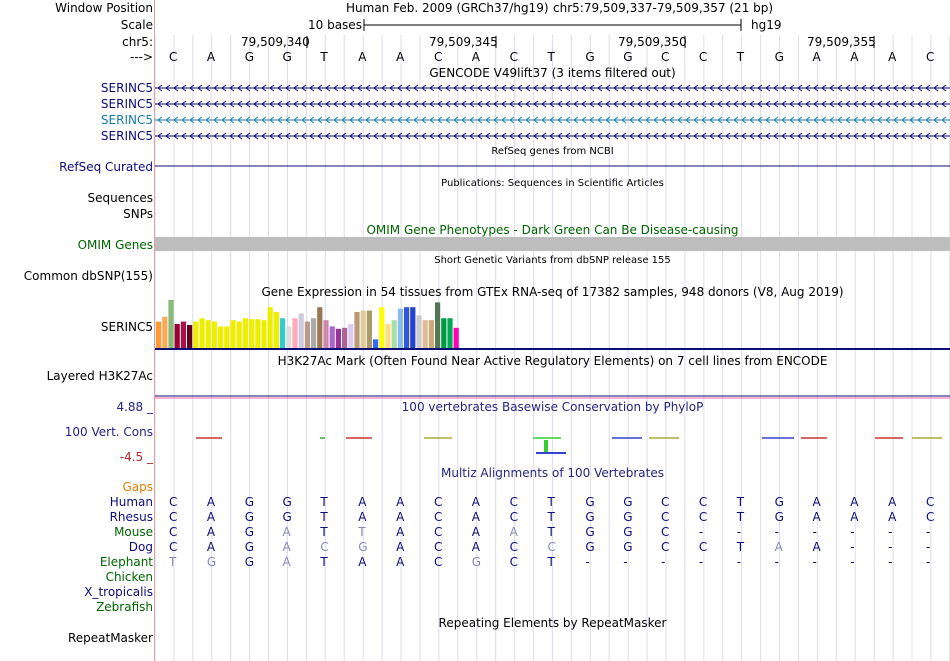 This screenshot has height=661, width=950. Describe the element at coordinates (131, 502) in the screenshot. I see `species-label: Human` at that location.